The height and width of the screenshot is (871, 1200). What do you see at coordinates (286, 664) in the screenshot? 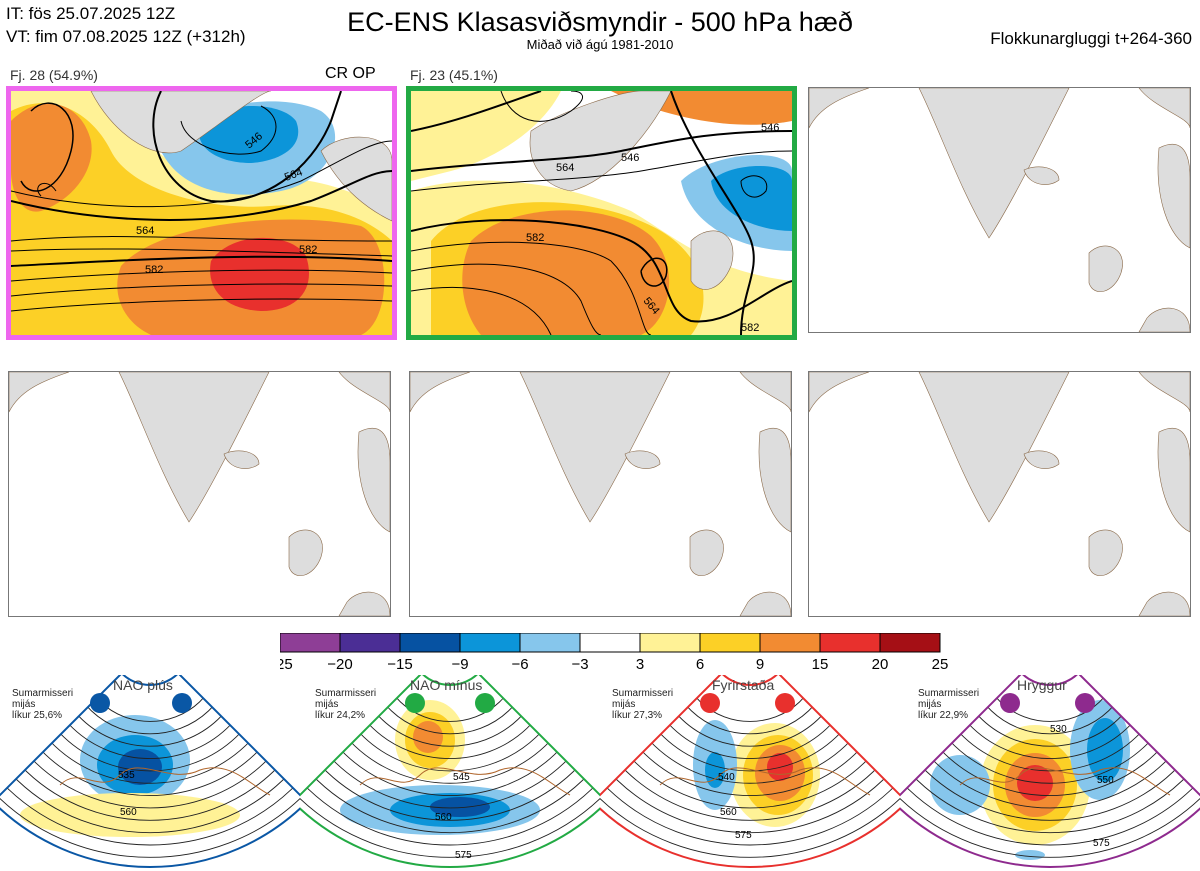
I see `colorbar-tick-label: −25` at bounding box center [286, 664].